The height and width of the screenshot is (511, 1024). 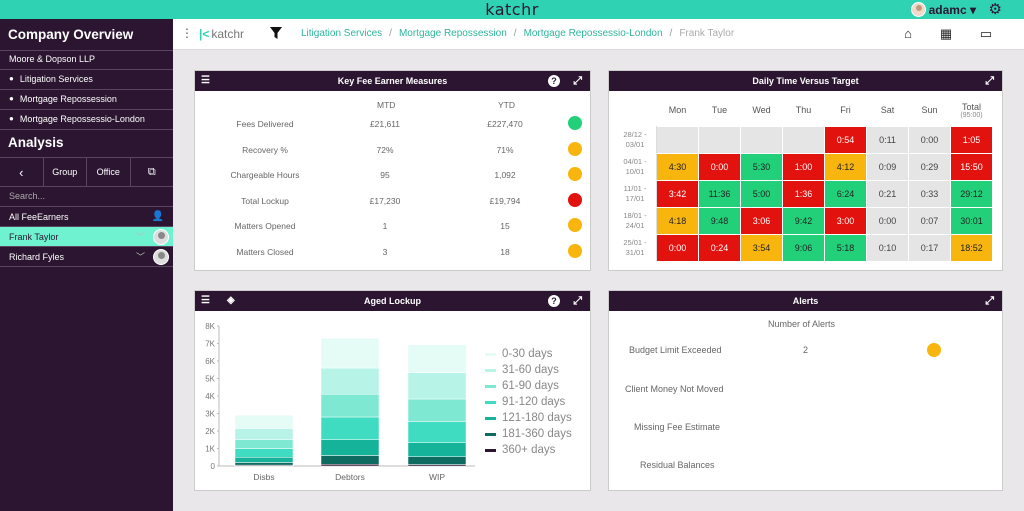 What do you see at coordinates (452, 33) in the screenshot?
I see `breadcrumb-item: Mortgage Repossession` at bounding box center [452, 33].